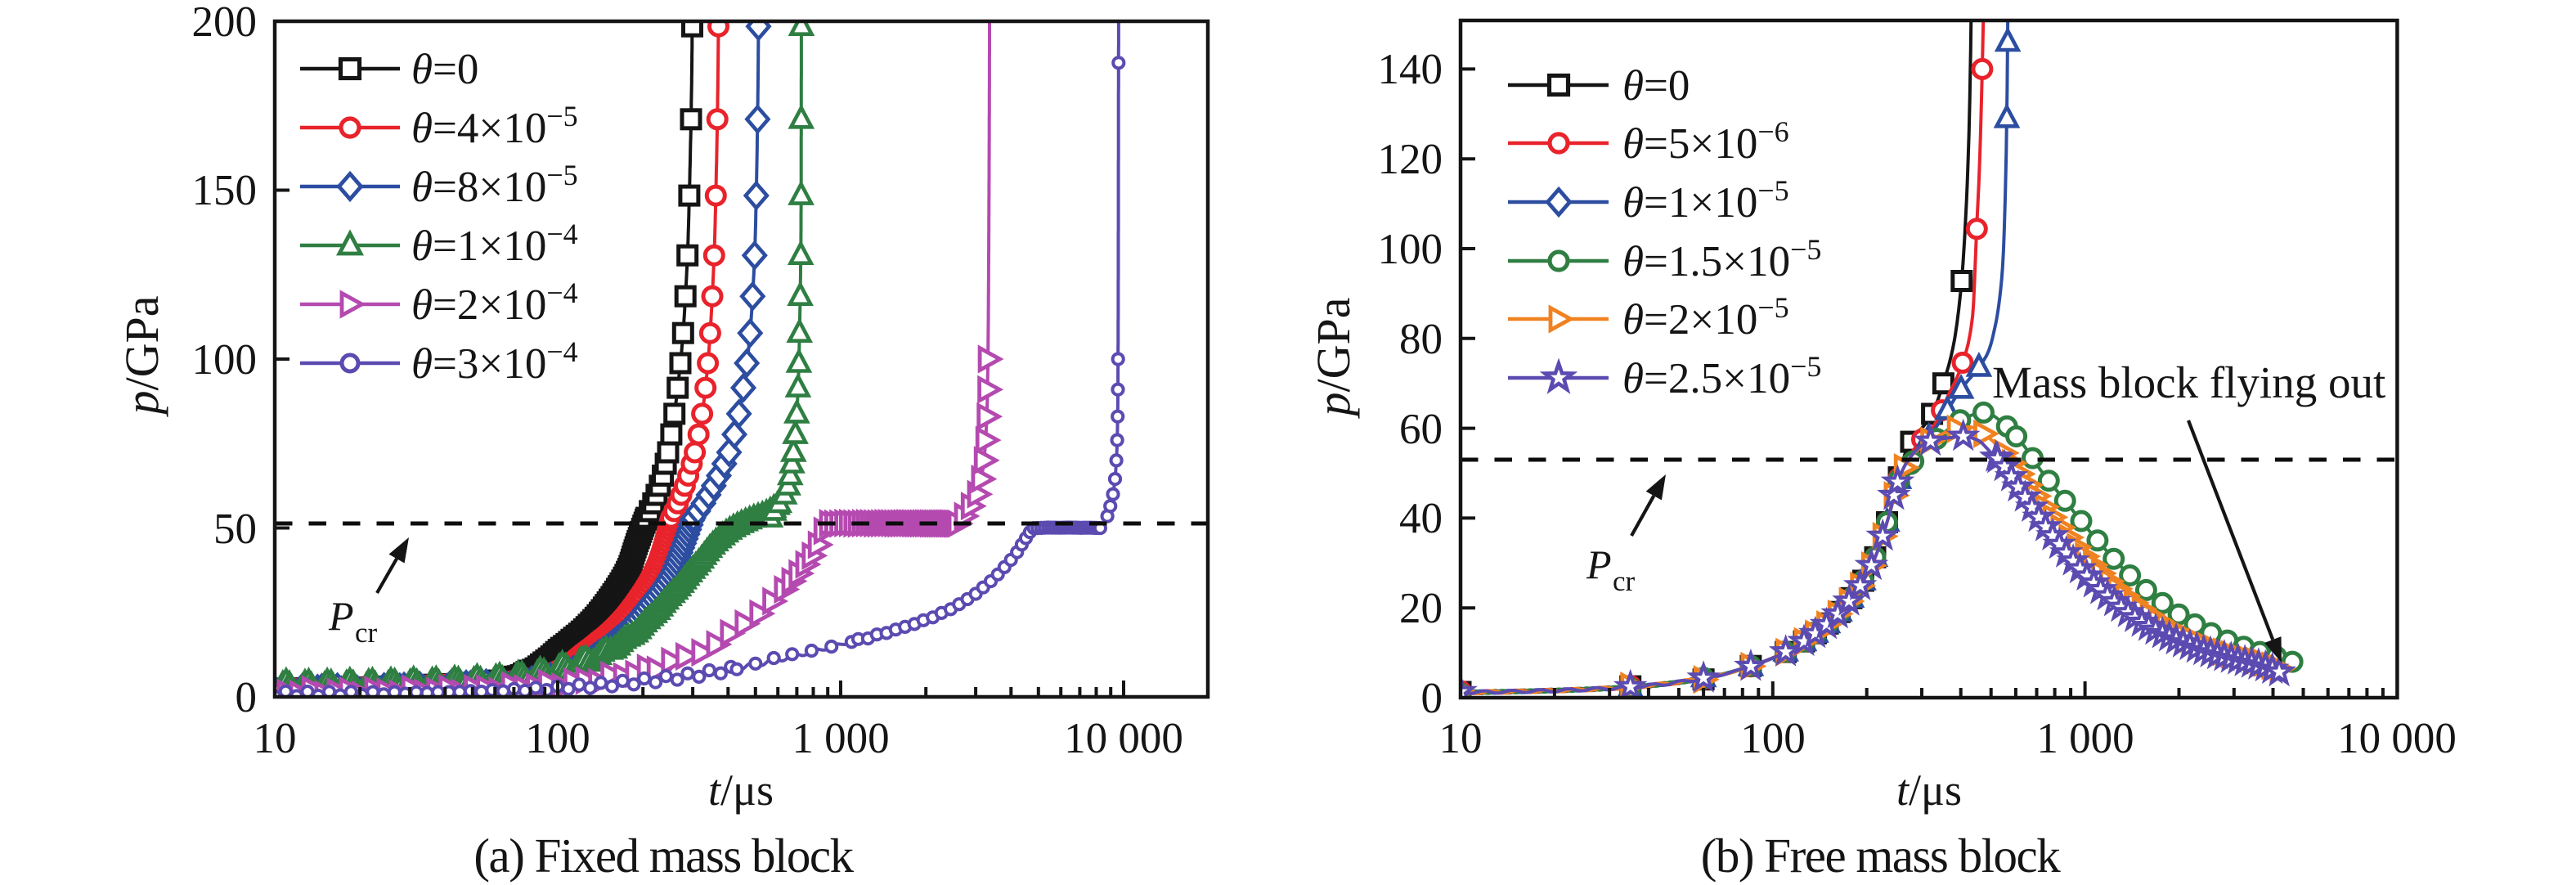 This screenshot has height=885, width=2576. What do you see at coordinates (1411, 69) in the screenshot?
I see `svg-text: 140` at bounding box center [1411, 69].